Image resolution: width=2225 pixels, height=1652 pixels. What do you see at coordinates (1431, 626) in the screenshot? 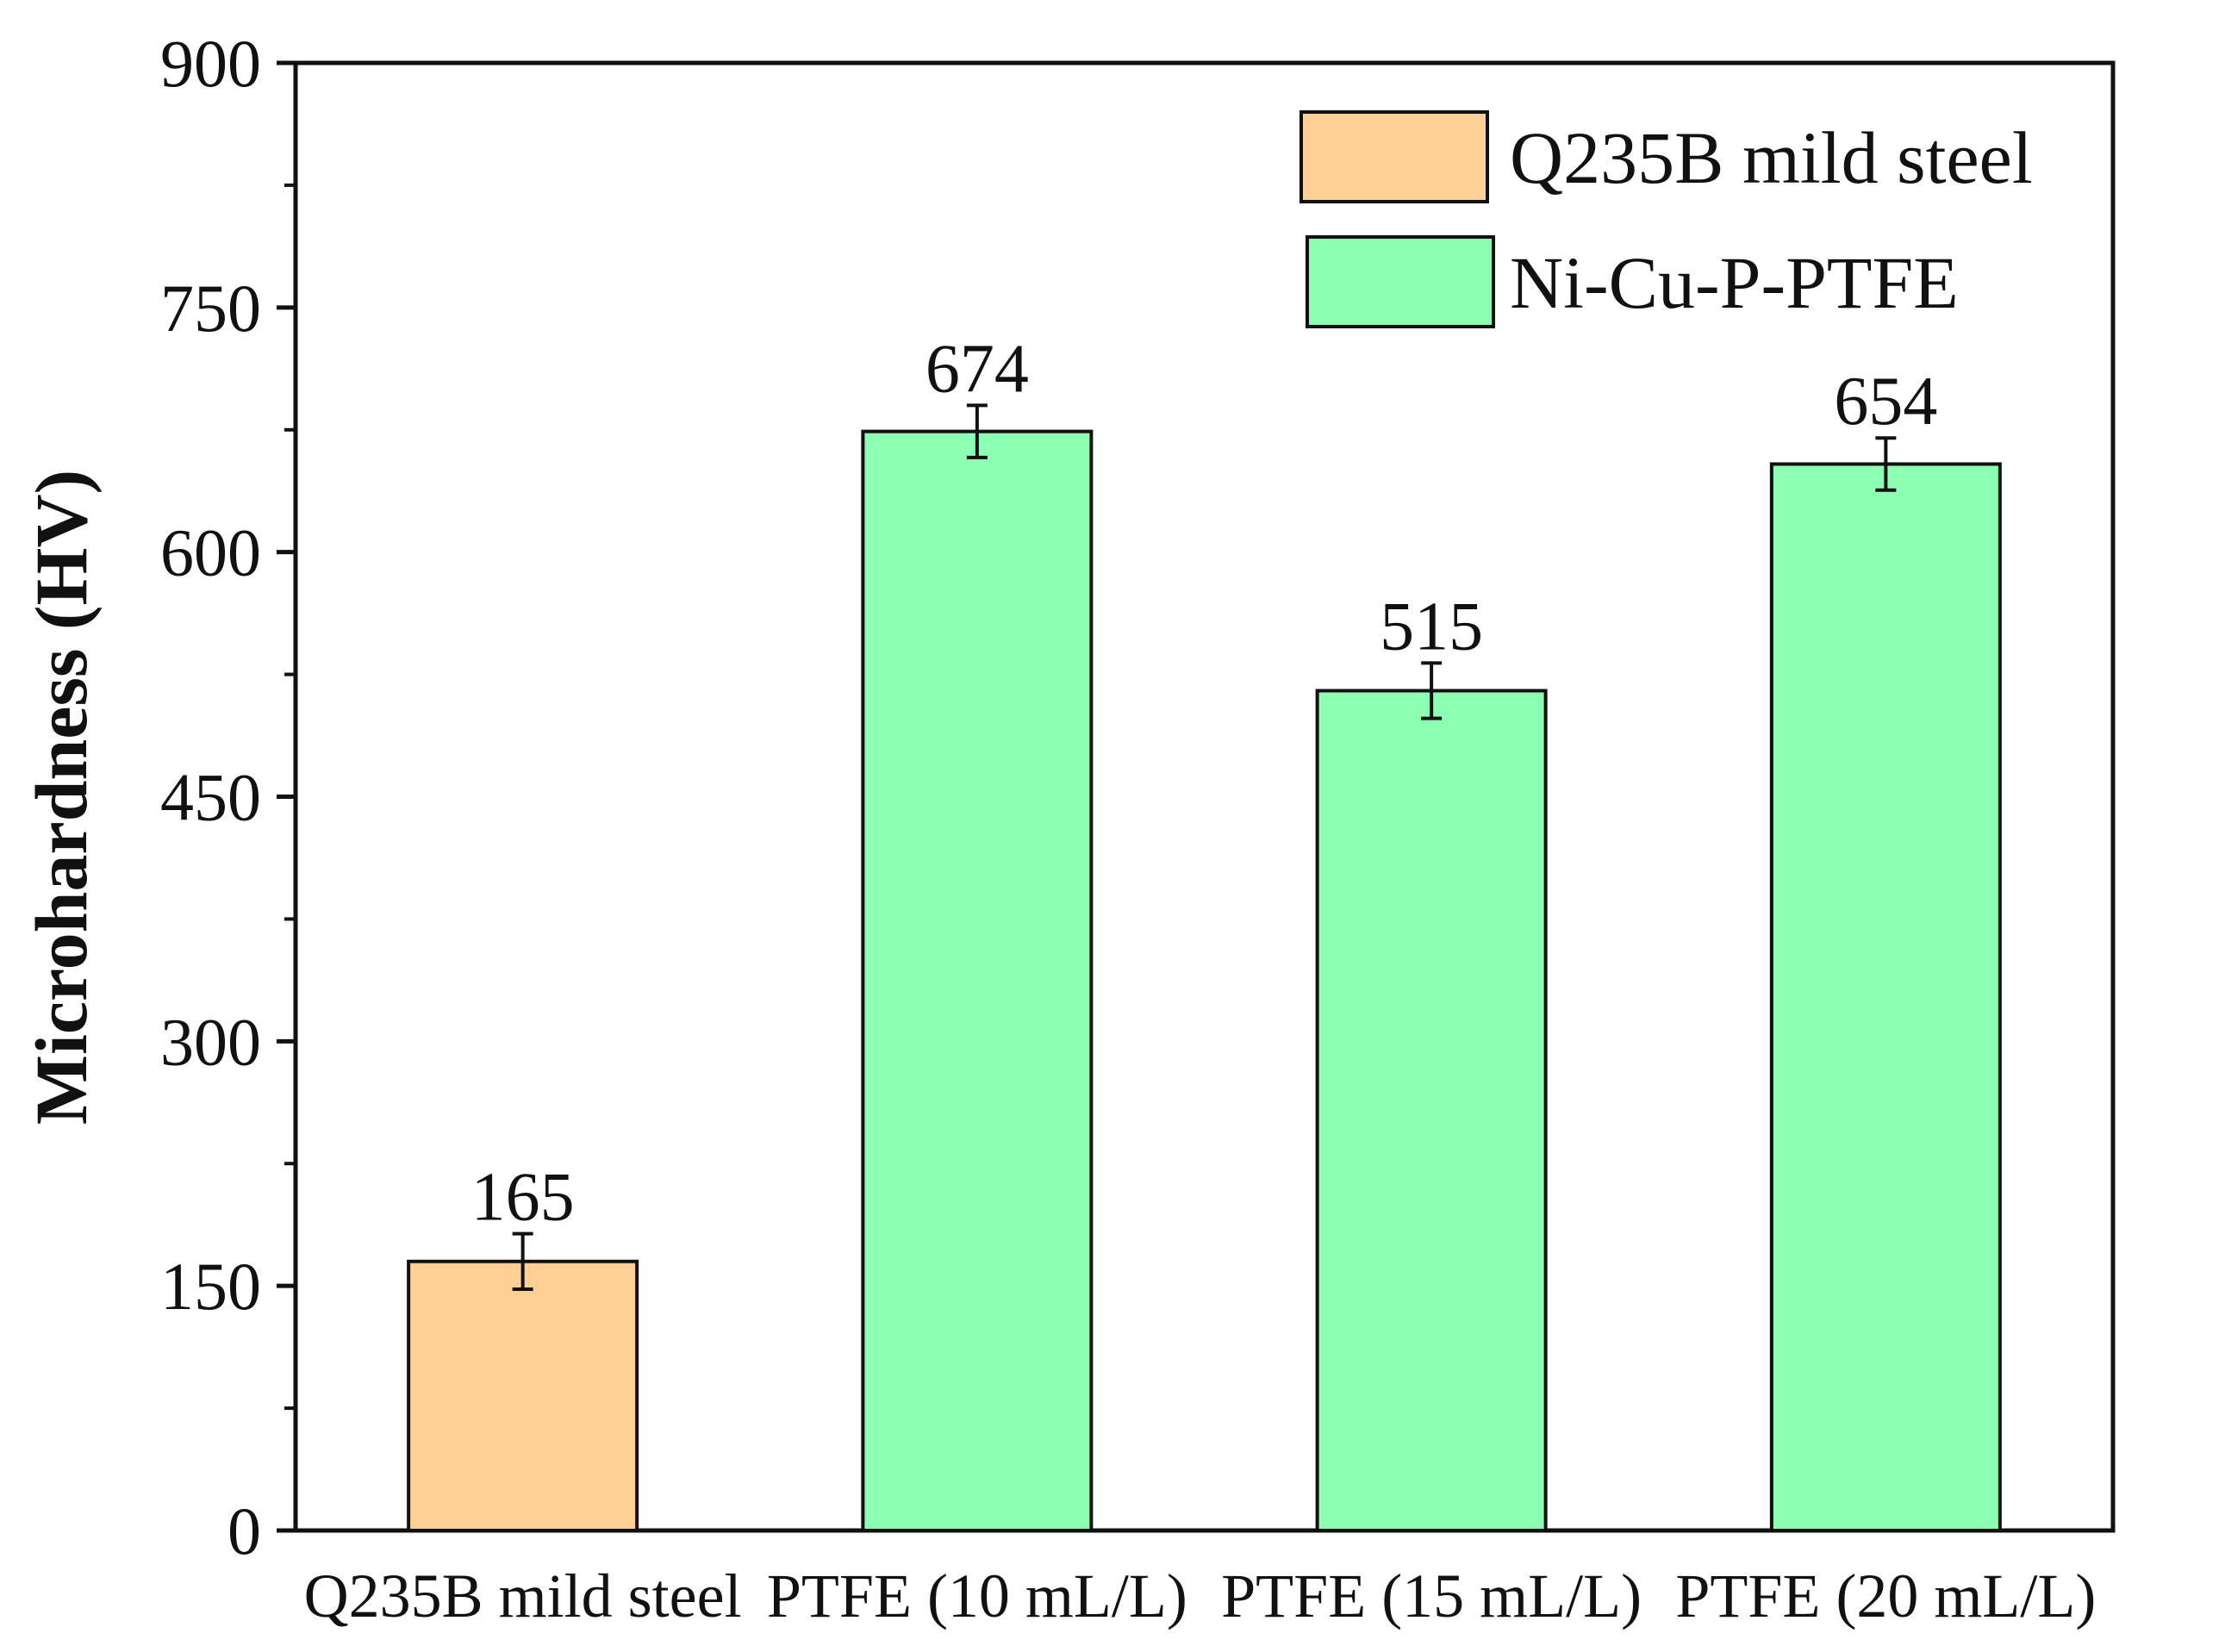
I see `data-label: 515` at bounding box center [1431, 626].